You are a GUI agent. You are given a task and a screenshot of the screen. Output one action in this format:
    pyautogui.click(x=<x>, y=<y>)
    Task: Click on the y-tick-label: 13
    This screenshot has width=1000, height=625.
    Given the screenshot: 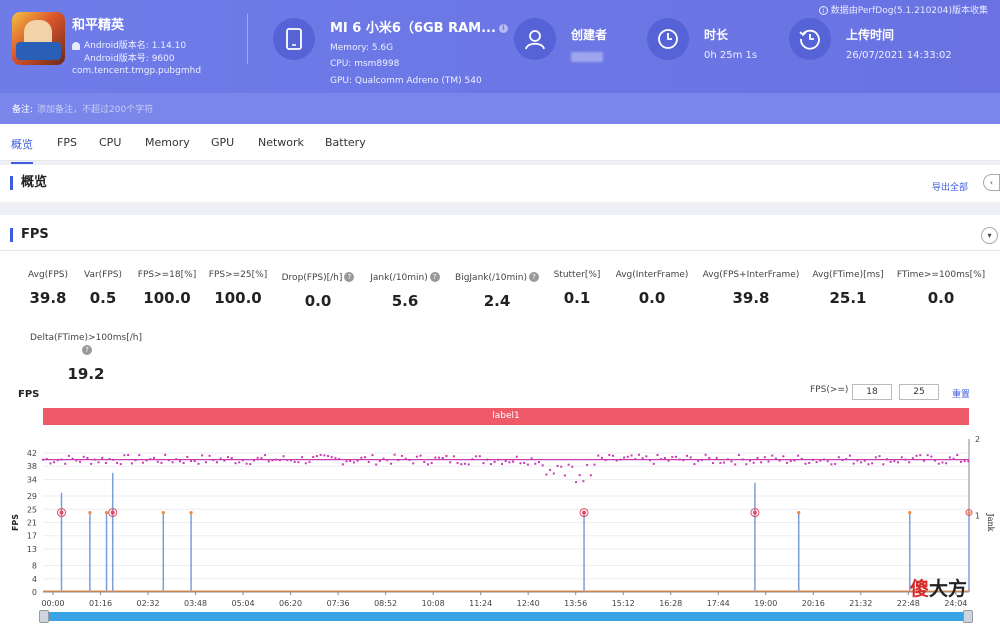 What is the action you would take?
    pyautogui.click(x=32, y=549)
    